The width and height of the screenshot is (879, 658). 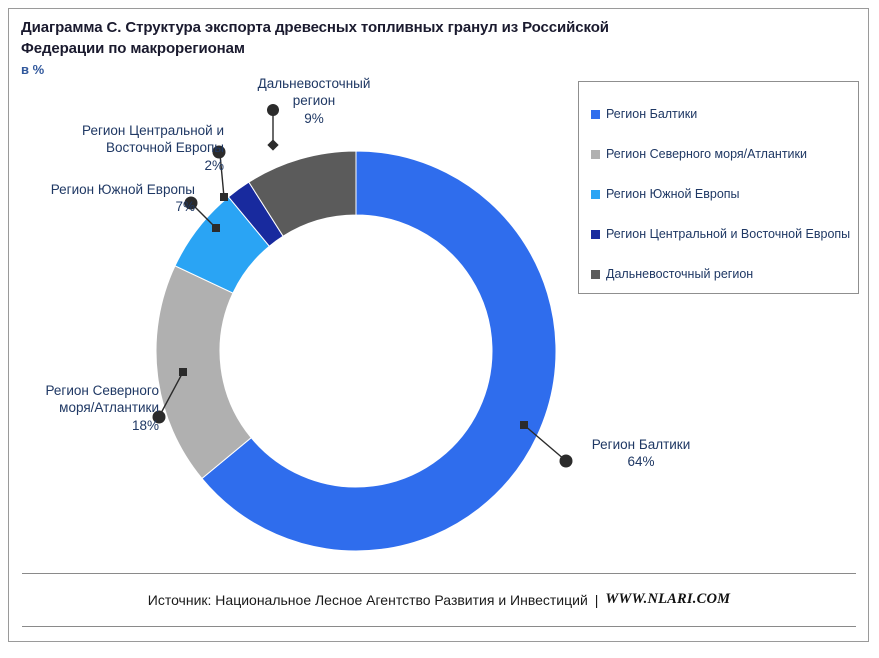 I want to click on source-url: WWW.NLARI.COM, so click(x=668, y=599).